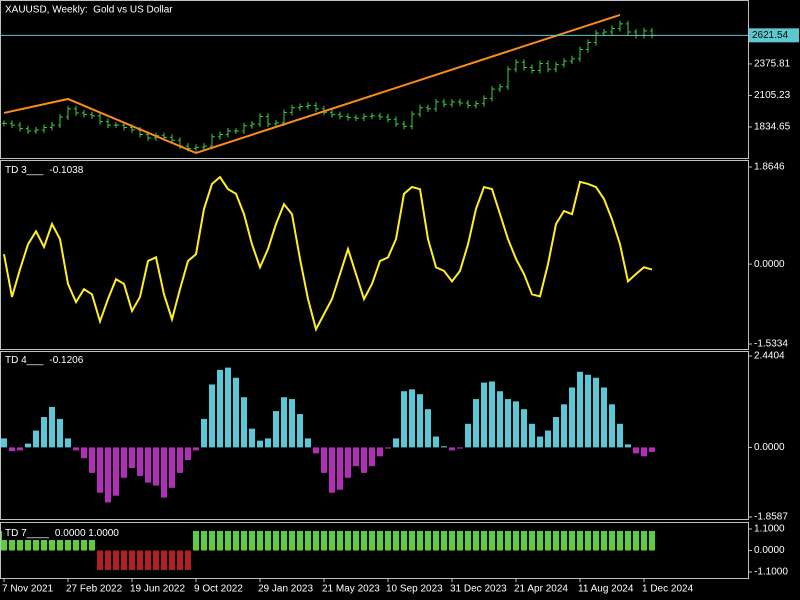  What do you see at coordinates (606, 589) in the screenshot?
I see `x-tick-label: 11 Aug 2024` at bounding box center [606, 589].